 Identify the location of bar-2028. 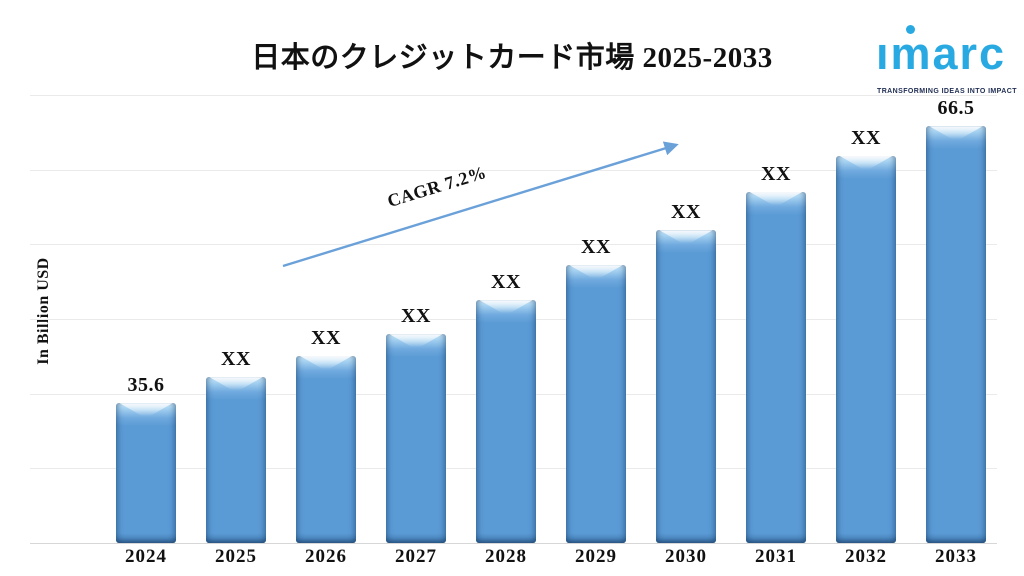
(506, 421).